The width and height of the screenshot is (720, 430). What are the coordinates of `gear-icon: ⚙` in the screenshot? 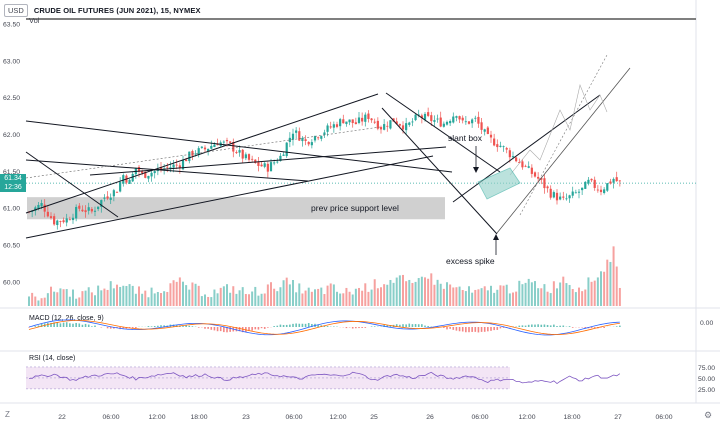 It's located at (708, 415).